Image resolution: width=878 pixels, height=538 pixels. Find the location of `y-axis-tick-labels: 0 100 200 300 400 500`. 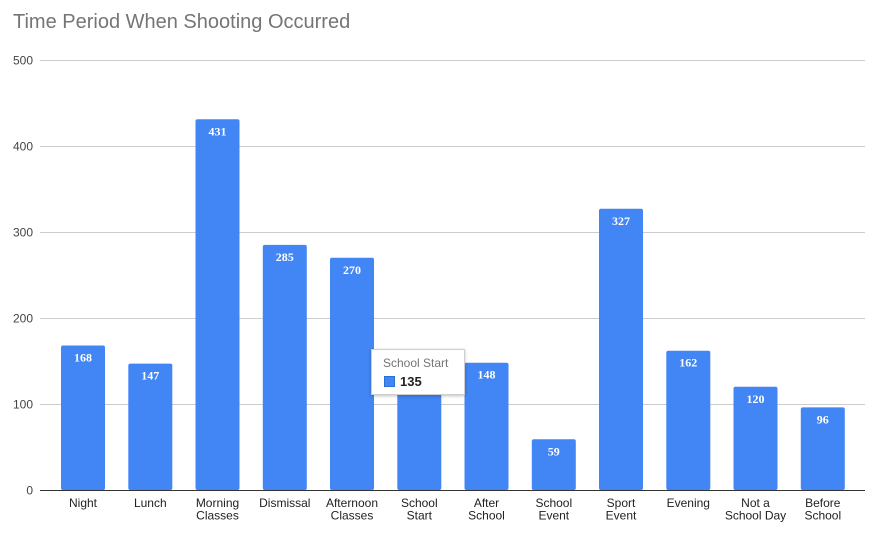

y-axis-tick-labels: 0 100 200 300 400 500 is located at coordinates (23, 276).